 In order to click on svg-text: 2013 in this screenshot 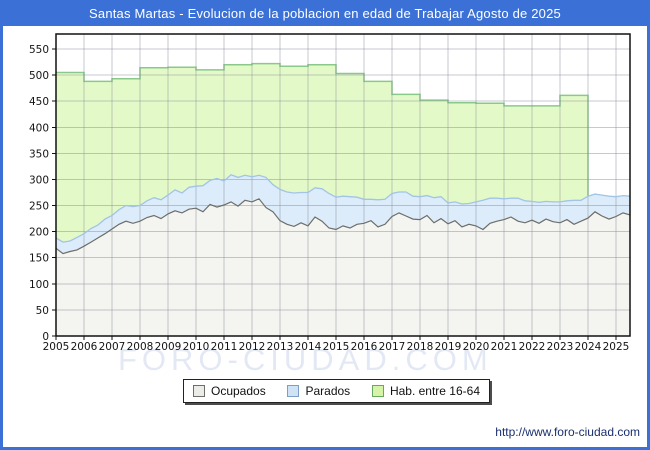, I will do `click(280, 347)`.